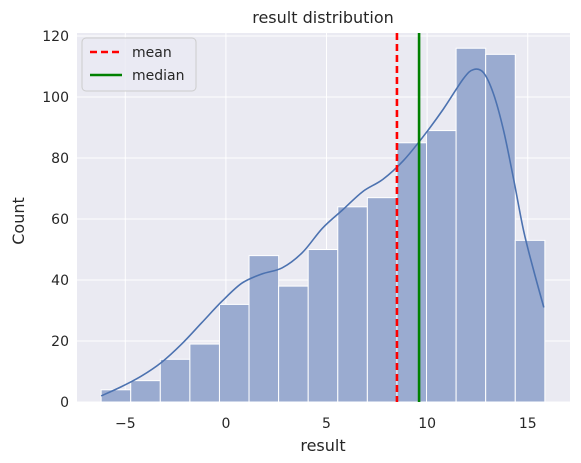 This screenshot has width=581, height=463. What do you see at coordinates (60, 281) in the screenshot?
I see `y-tick-label: 40` at bounding box center [60, 281].